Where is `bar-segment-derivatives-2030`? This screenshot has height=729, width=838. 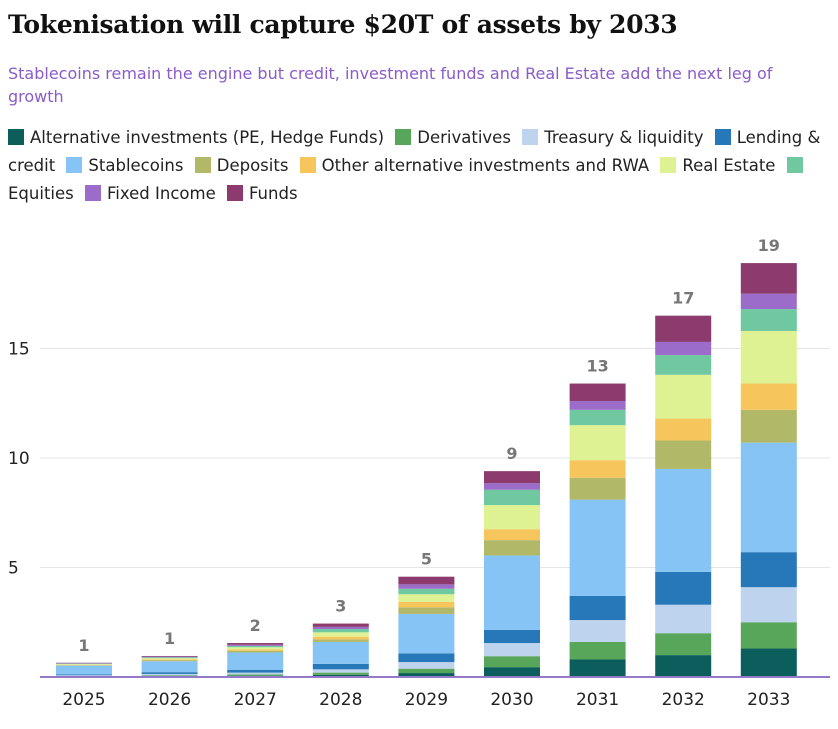 bar-segment-derivatives-2030 is located at coordinates (512, 662).